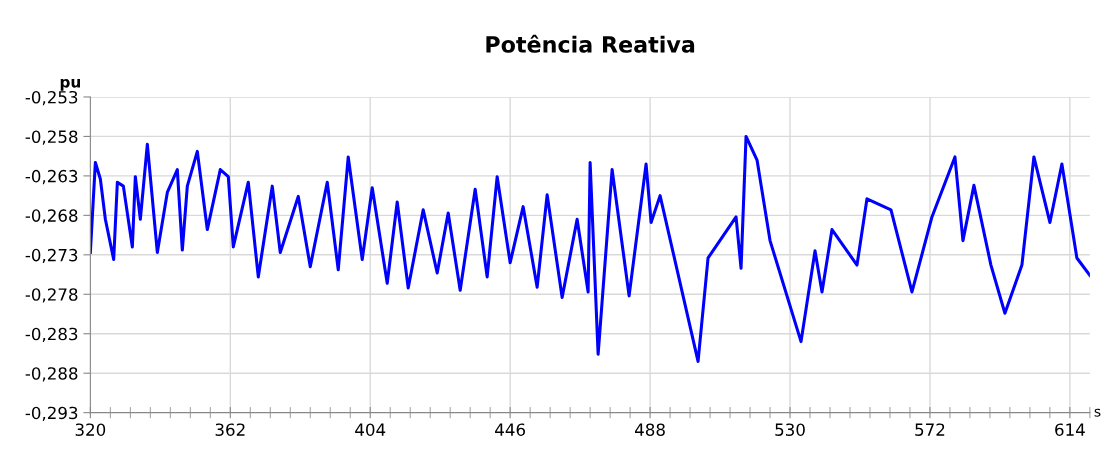 Image resolution: width=1102 pixels, height=451 pixels. I want to click on x-tick-label: 530, so click(790, 429).